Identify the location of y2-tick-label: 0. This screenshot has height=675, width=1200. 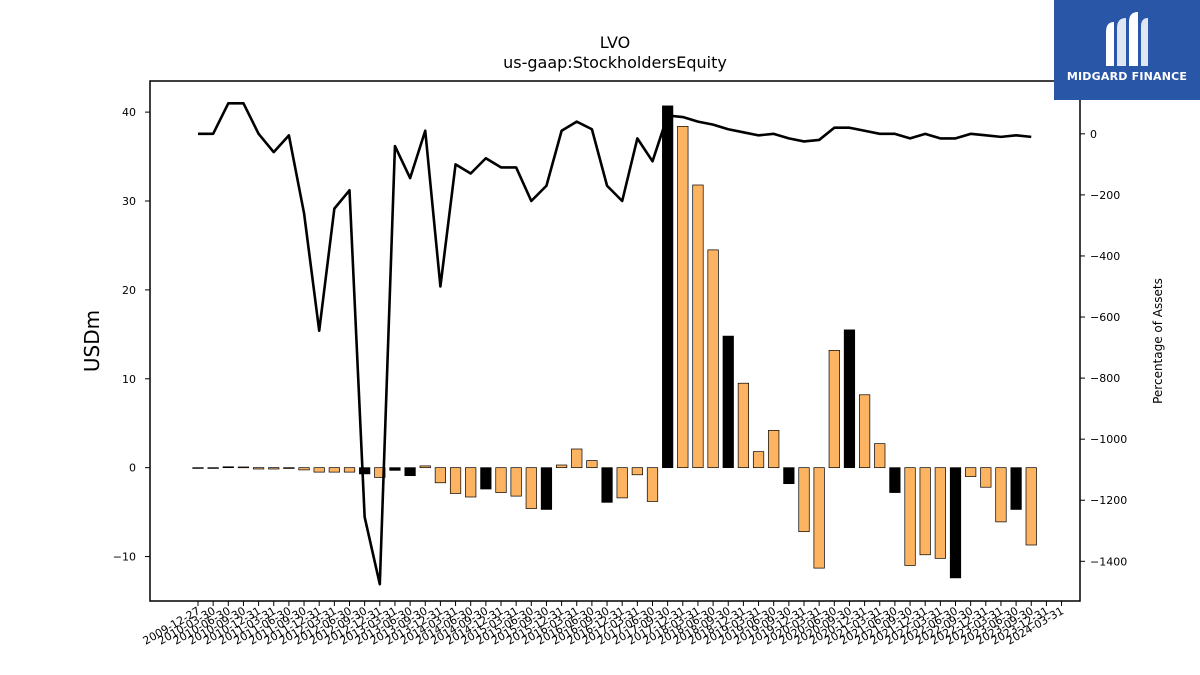
(1093, 134).